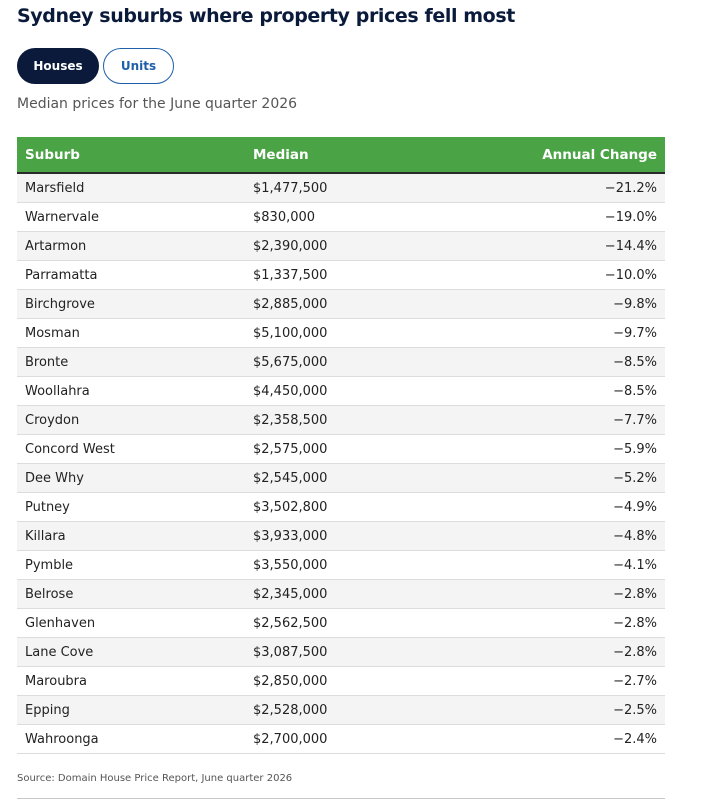 The width and height of the screenshot is (703, 800). What do you see at coordinates (635, 536) in the screenshot?
I see `cell-annual-change: −4.8%` at bounding box center [635, 536].